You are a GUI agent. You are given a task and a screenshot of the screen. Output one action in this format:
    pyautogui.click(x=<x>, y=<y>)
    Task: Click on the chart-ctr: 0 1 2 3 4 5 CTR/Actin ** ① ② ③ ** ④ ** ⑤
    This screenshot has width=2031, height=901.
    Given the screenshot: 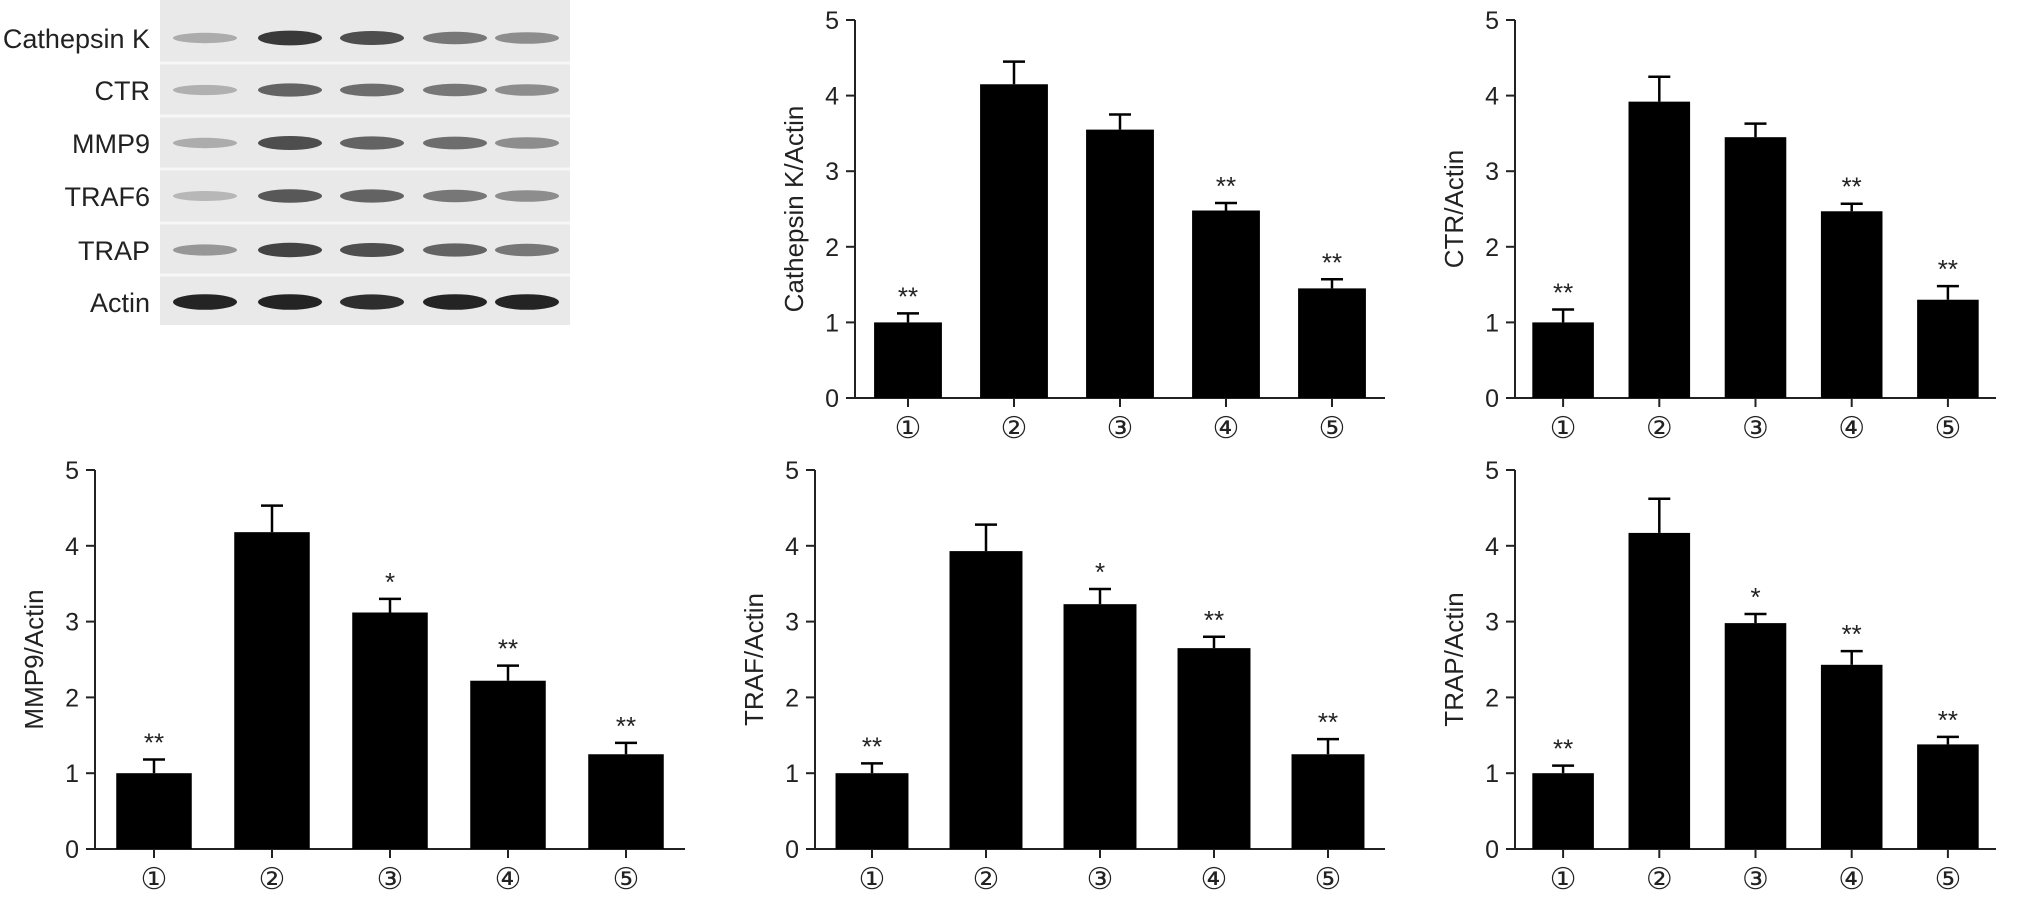 What is the action you would take?
    pyautogui.click(x=1717, y=226)
    